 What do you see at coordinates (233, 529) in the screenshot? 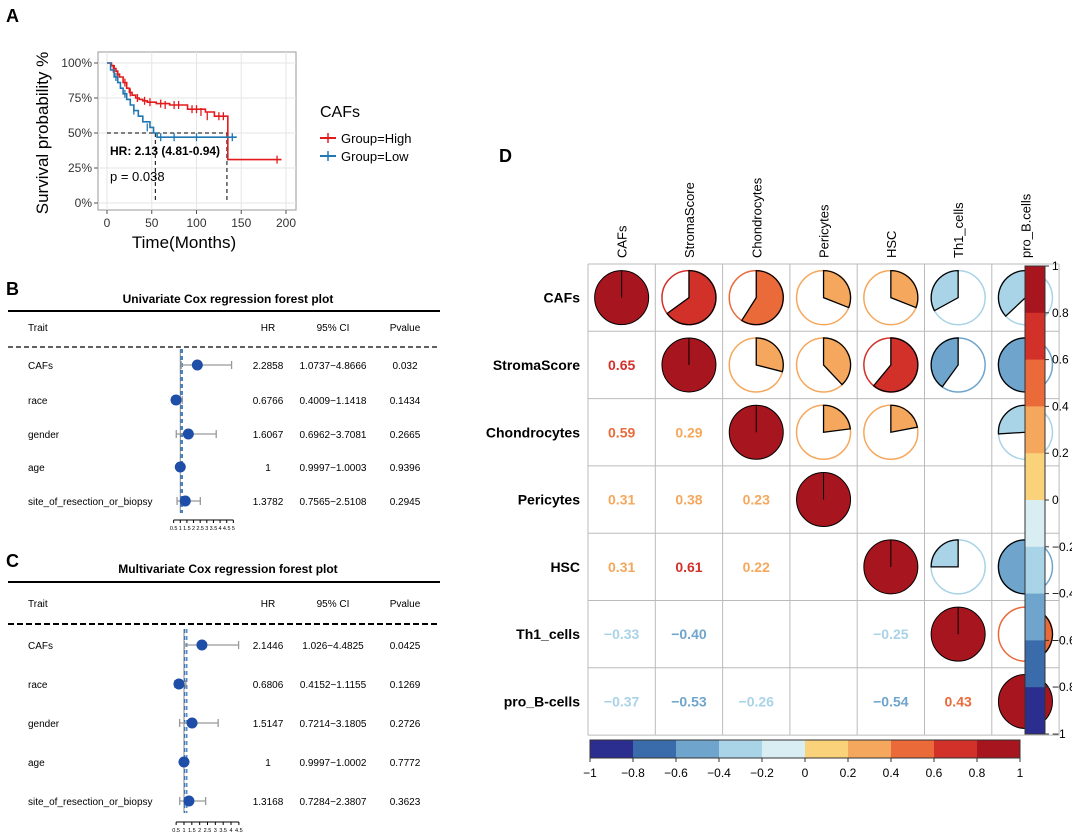
I see `forest-b-axis-tick-label: 5` at bounding box center [233, 529].